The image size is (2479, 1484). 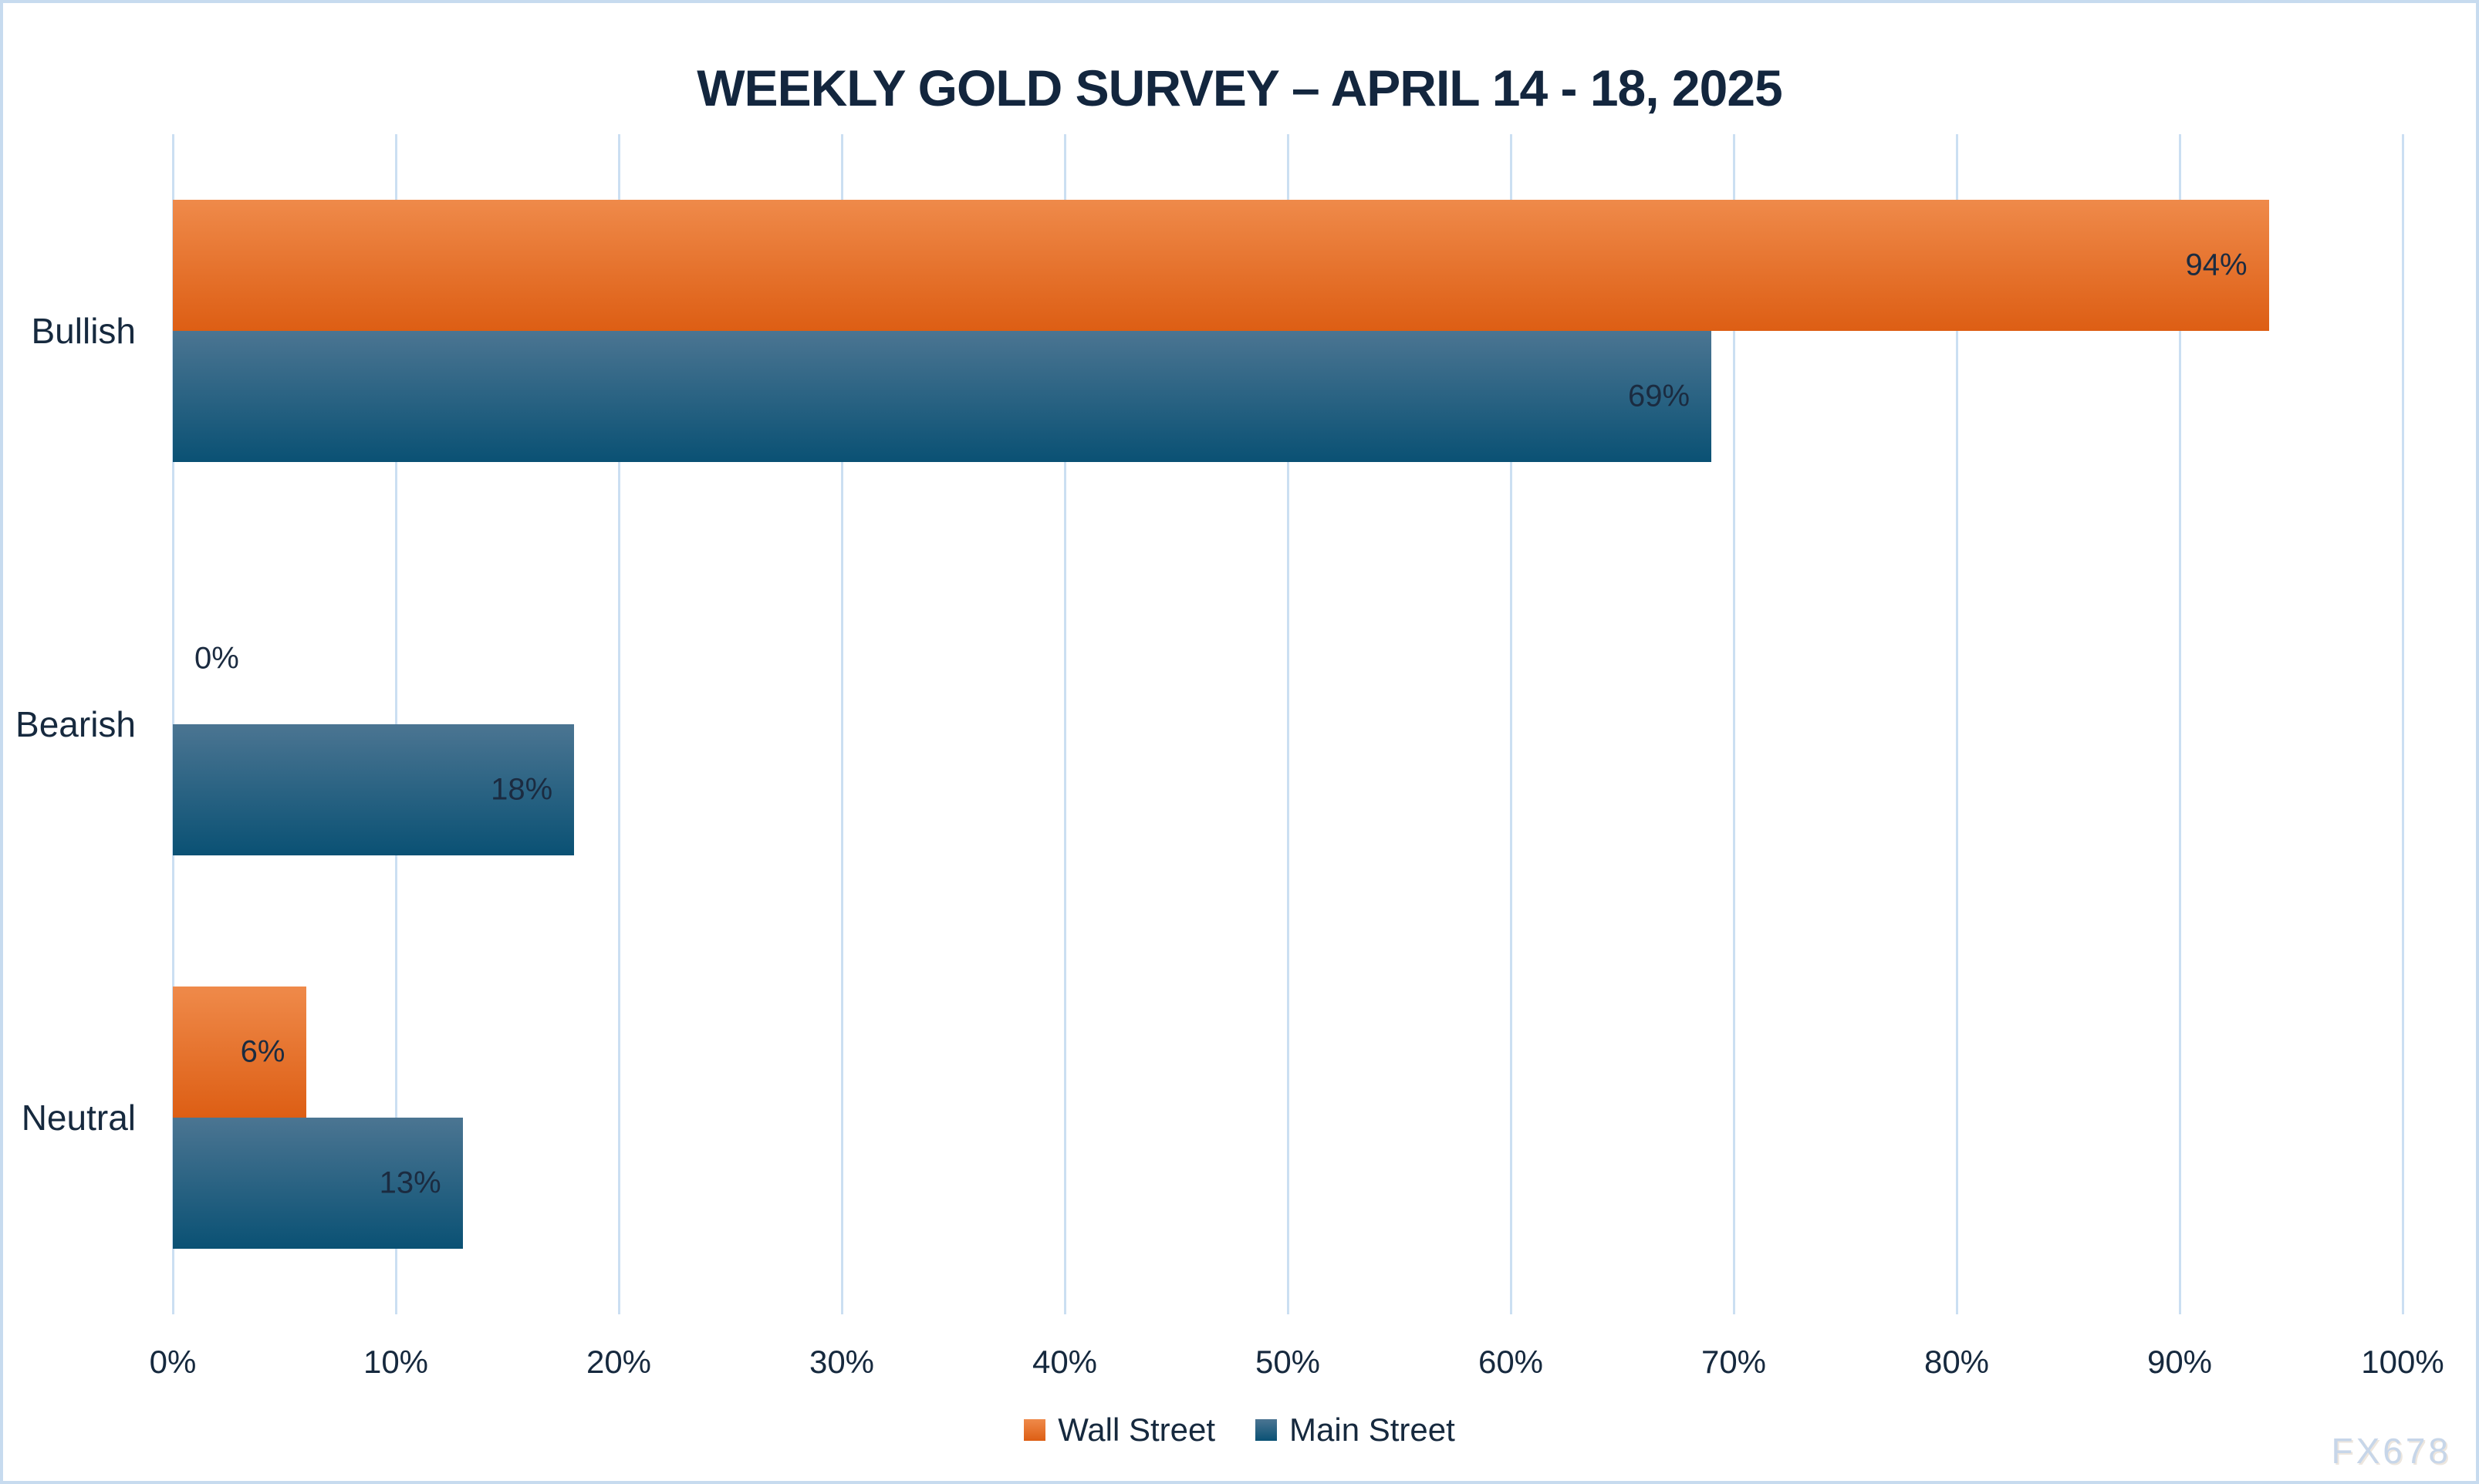 I want to click on category-label-bullish: Bullish, so click(x=83, y=331).